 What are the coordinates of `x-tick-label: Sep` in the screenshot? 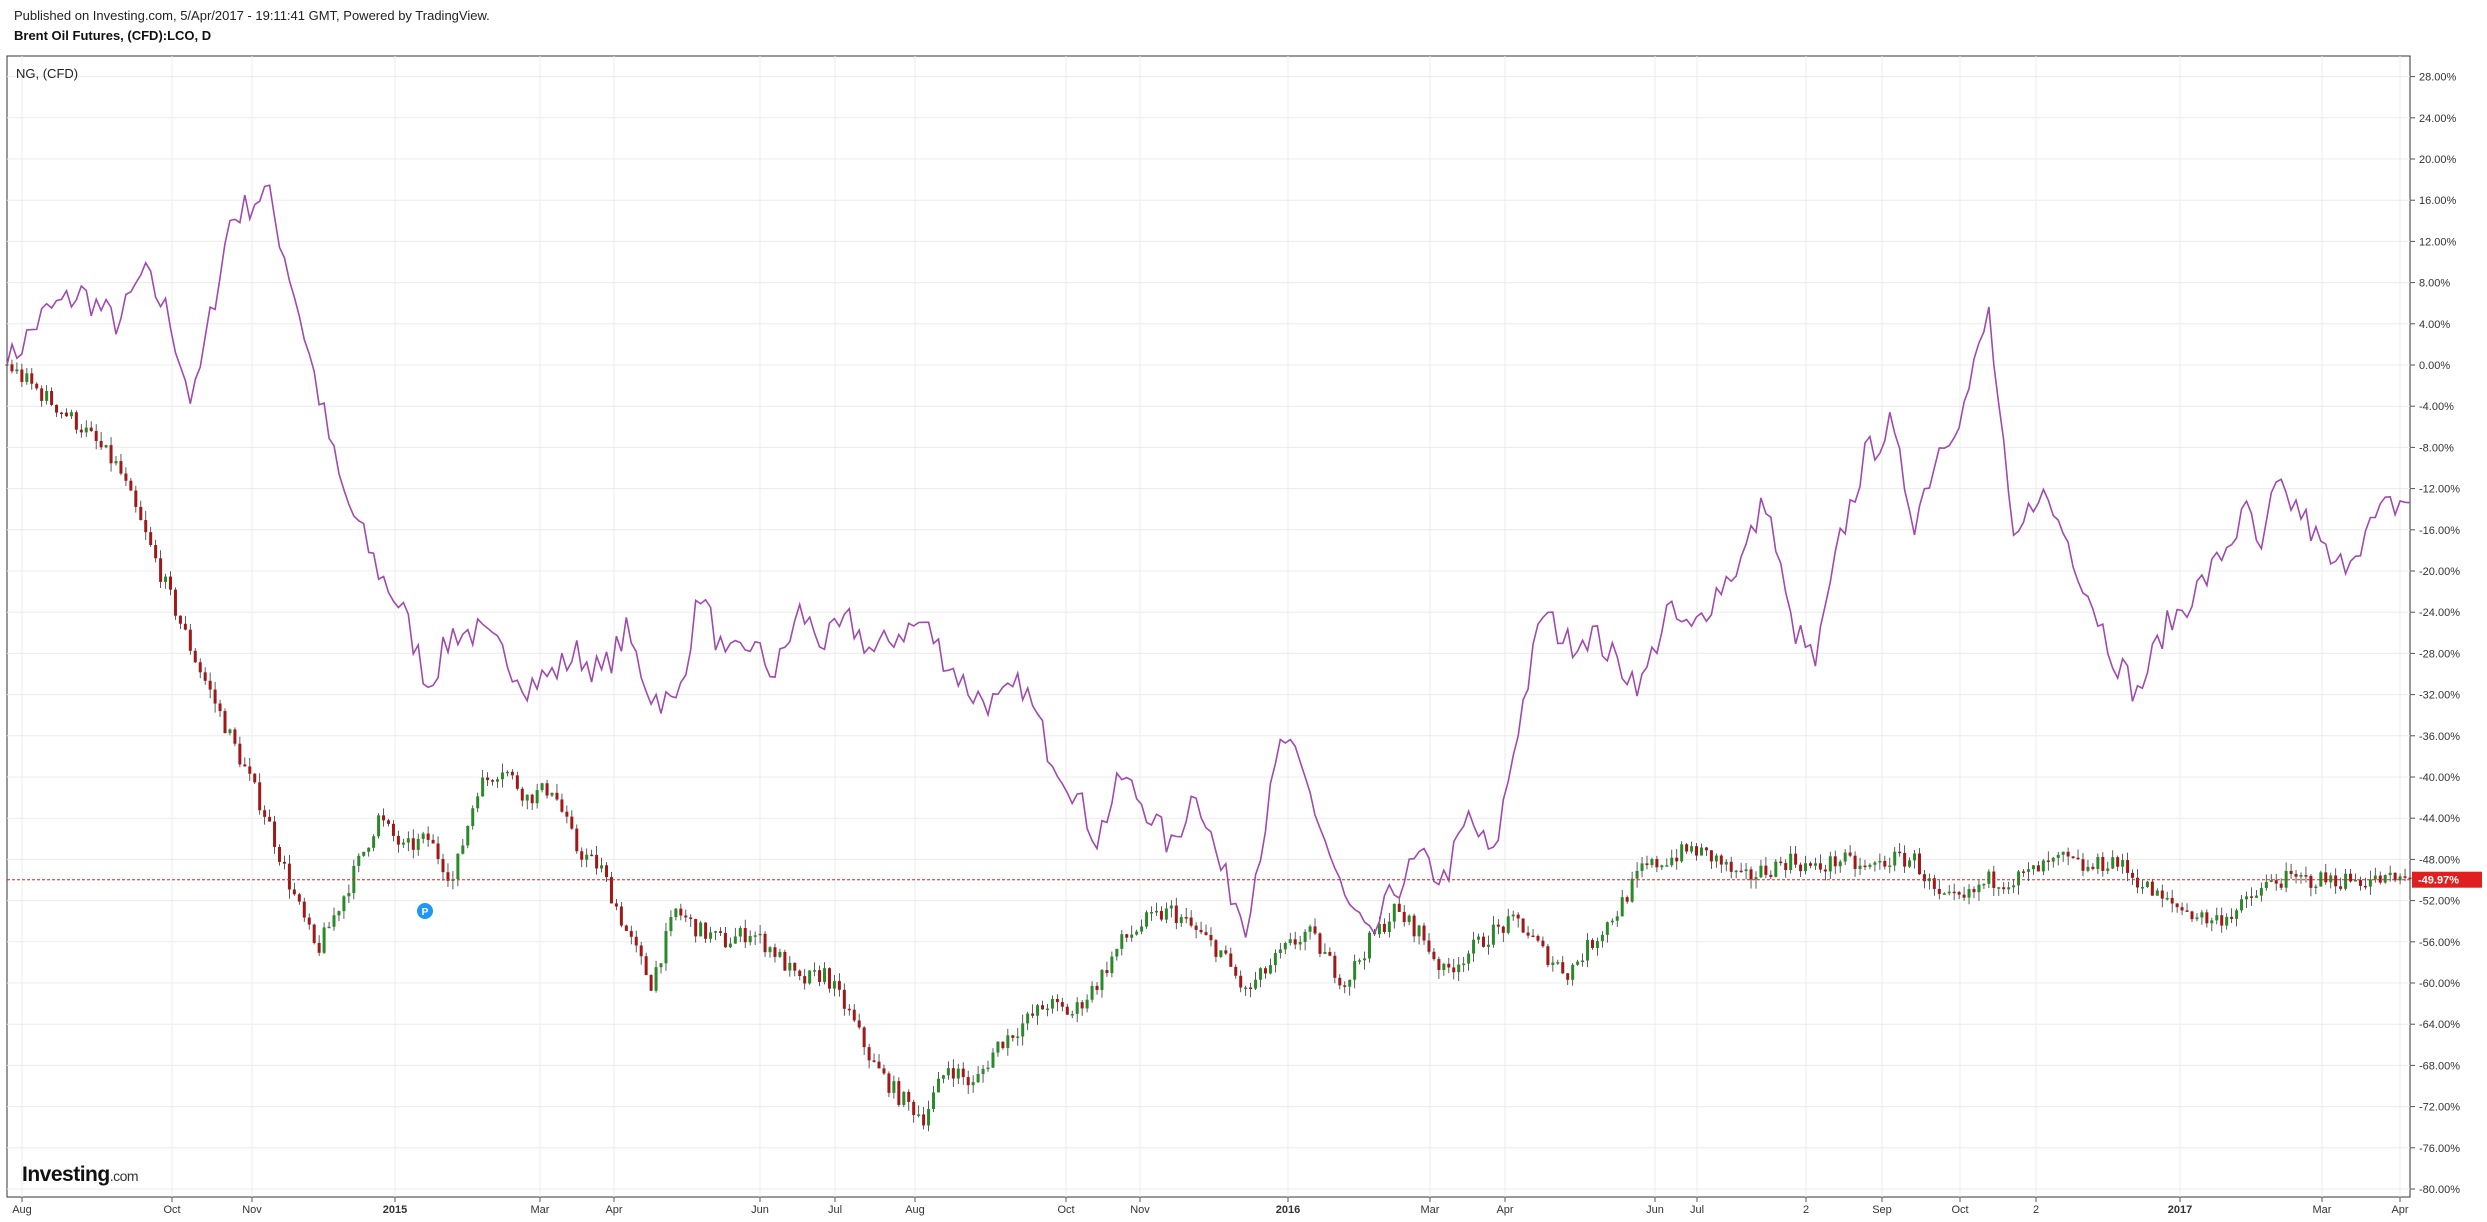 It's located at (1882, 1210).